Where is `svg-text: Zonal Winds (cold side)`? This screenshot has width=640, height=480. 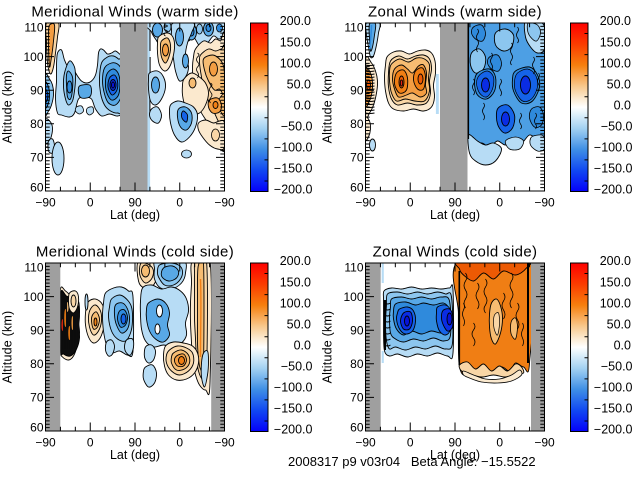 svg-text: Zonal Winds (cold side) is located at coordinates (455, 252).